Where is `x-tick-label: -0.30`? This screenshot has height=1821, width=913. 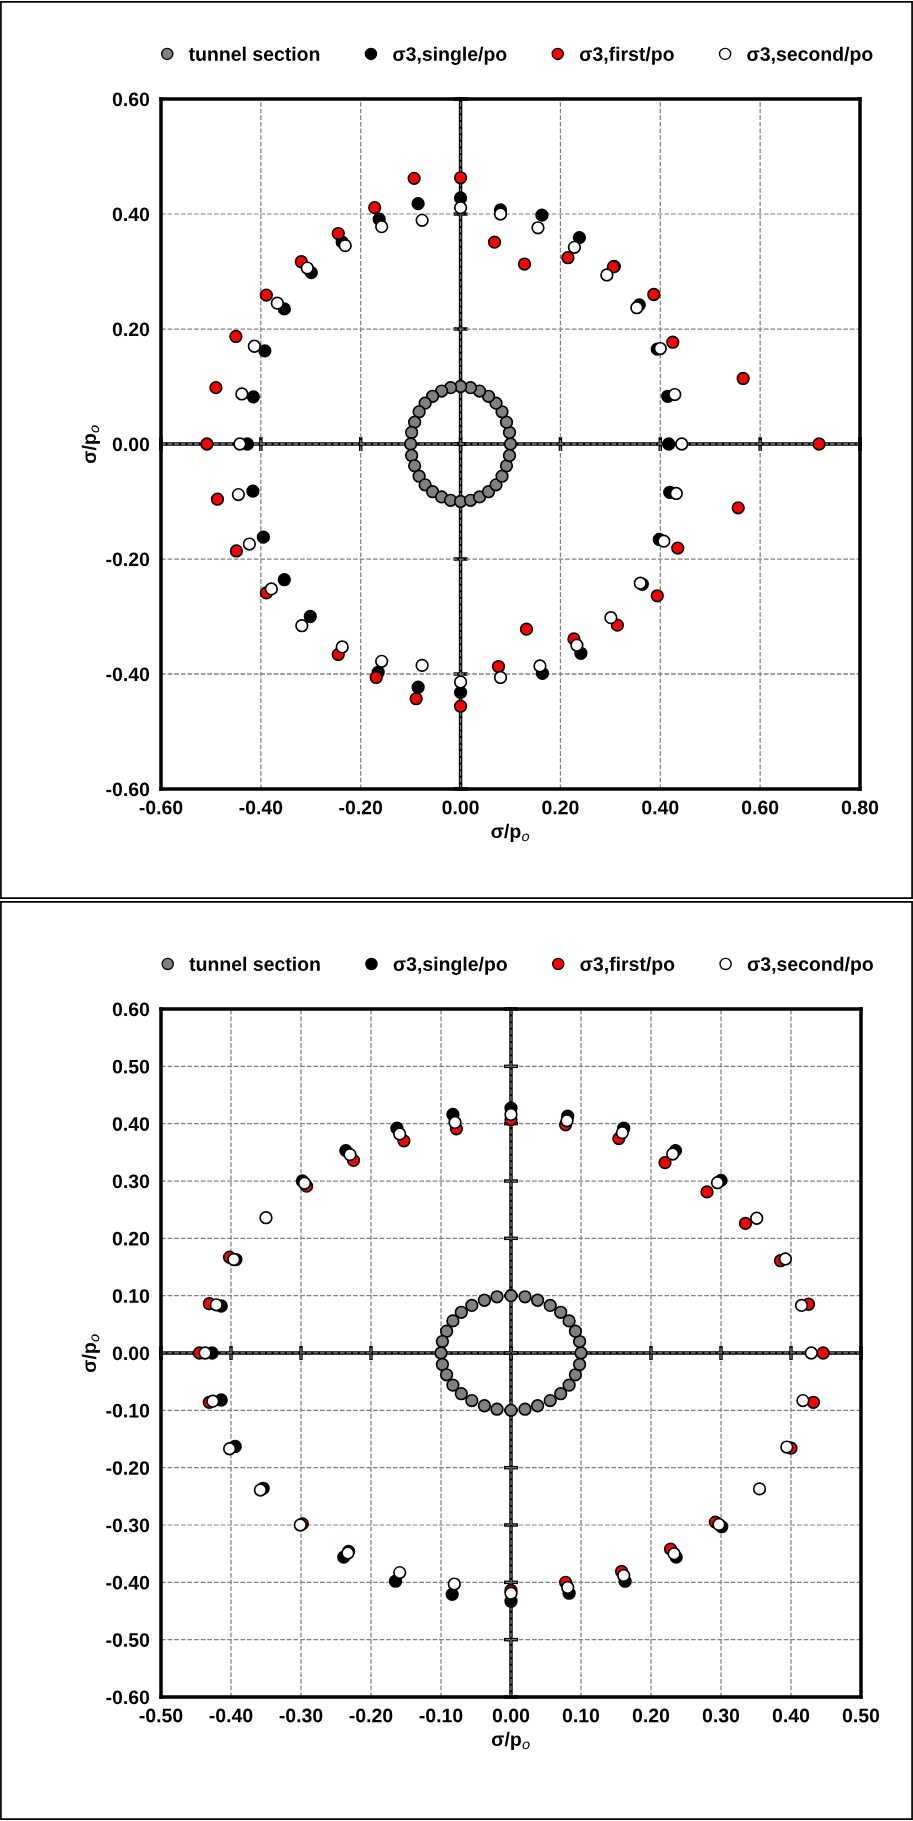
x-tick-label: -0.30 is located at coordinates (301, 1715).